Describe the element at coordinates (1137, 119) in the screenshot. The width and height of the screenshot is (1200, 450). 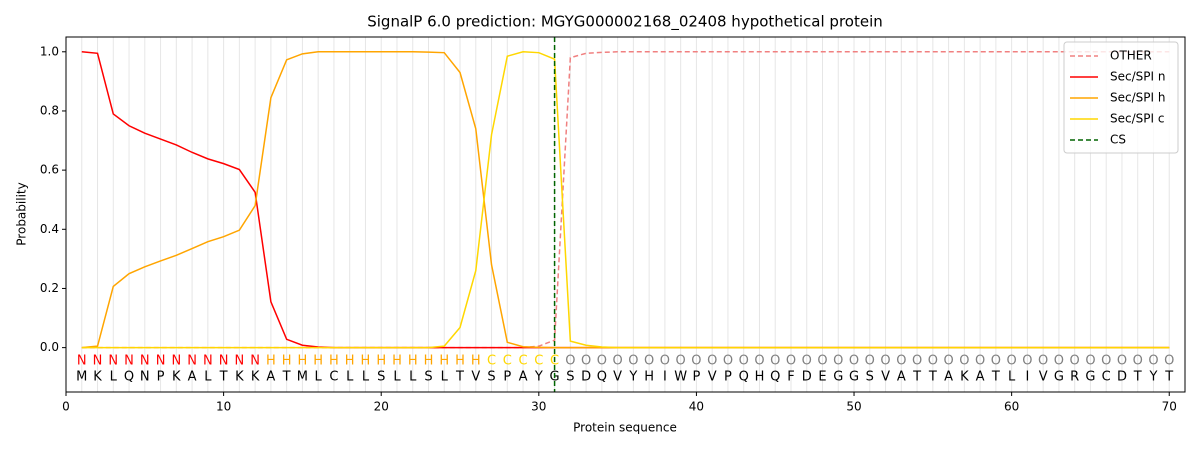
I see `legend-label: Sec/SPI c` at that location.